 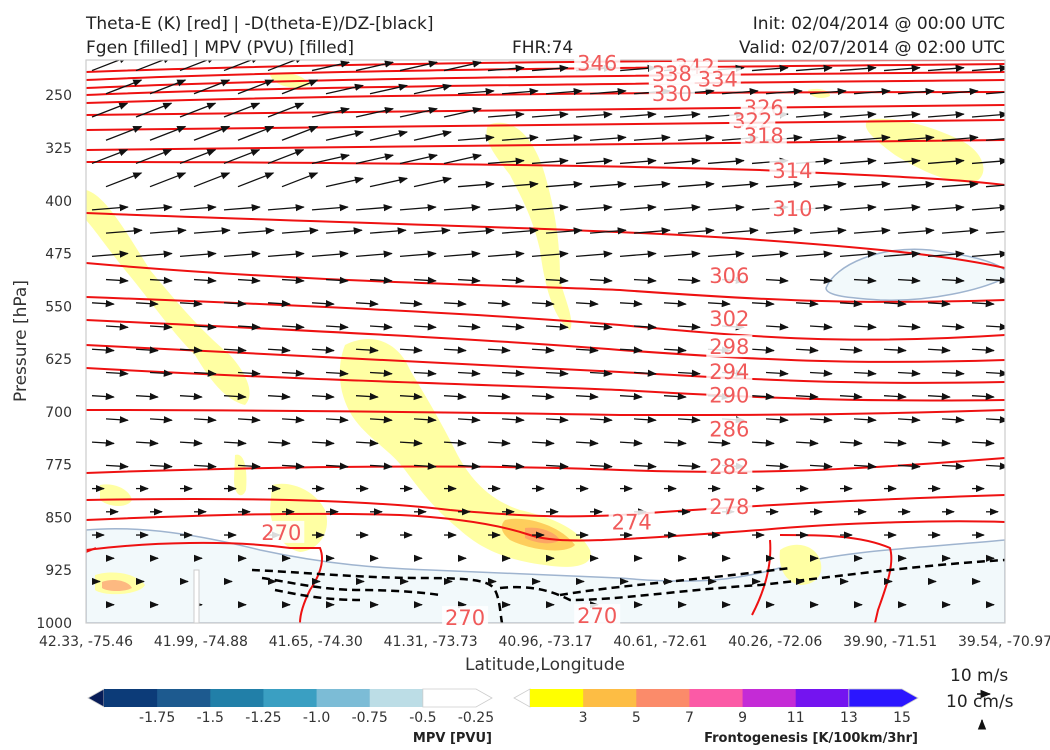 I want to click on x-tick-label: 42.33, -75.46, so click(x=86, y=642).